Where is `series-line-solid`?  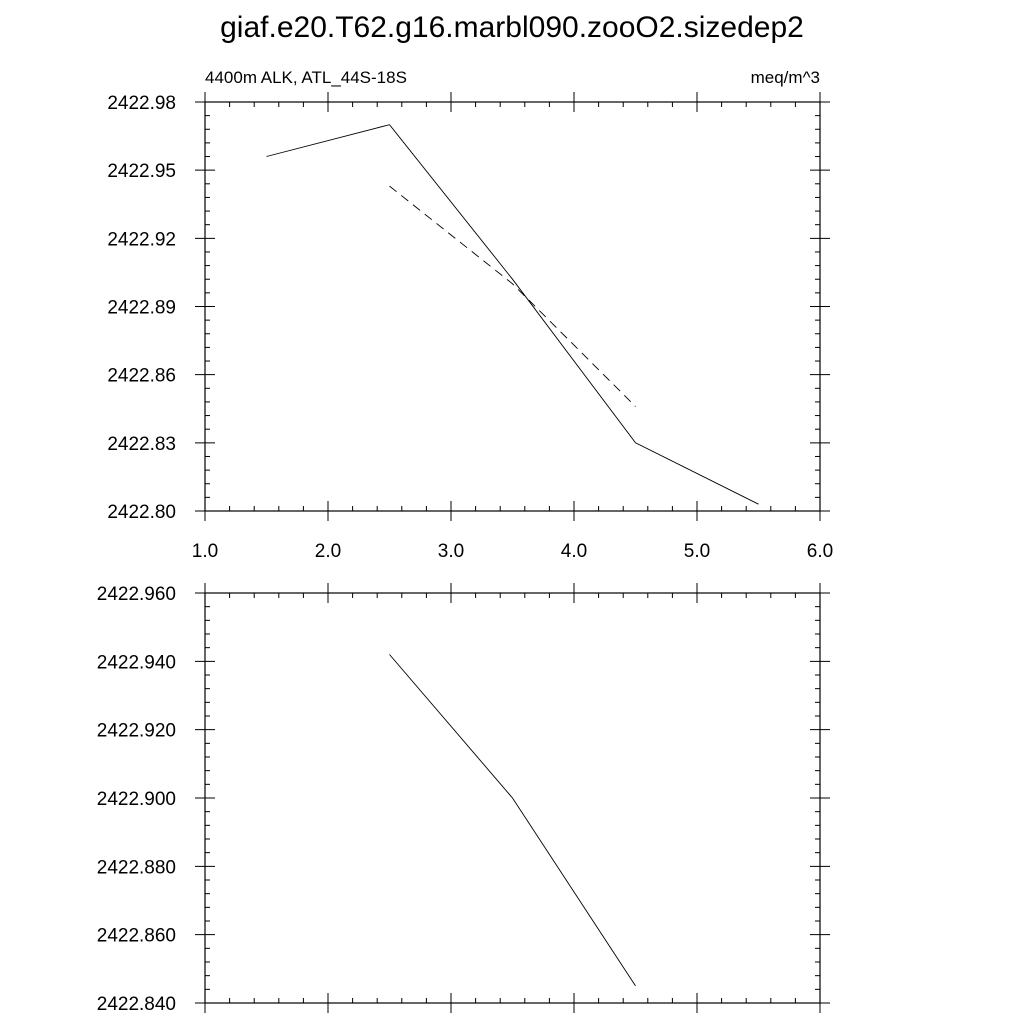 series-line-solid is located at coordinates (512, 820).